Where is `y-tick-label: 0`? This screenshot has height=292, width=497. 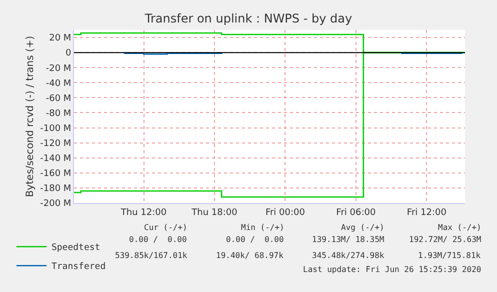 y-tick-label: 0 is located at coordinates (68, 53).